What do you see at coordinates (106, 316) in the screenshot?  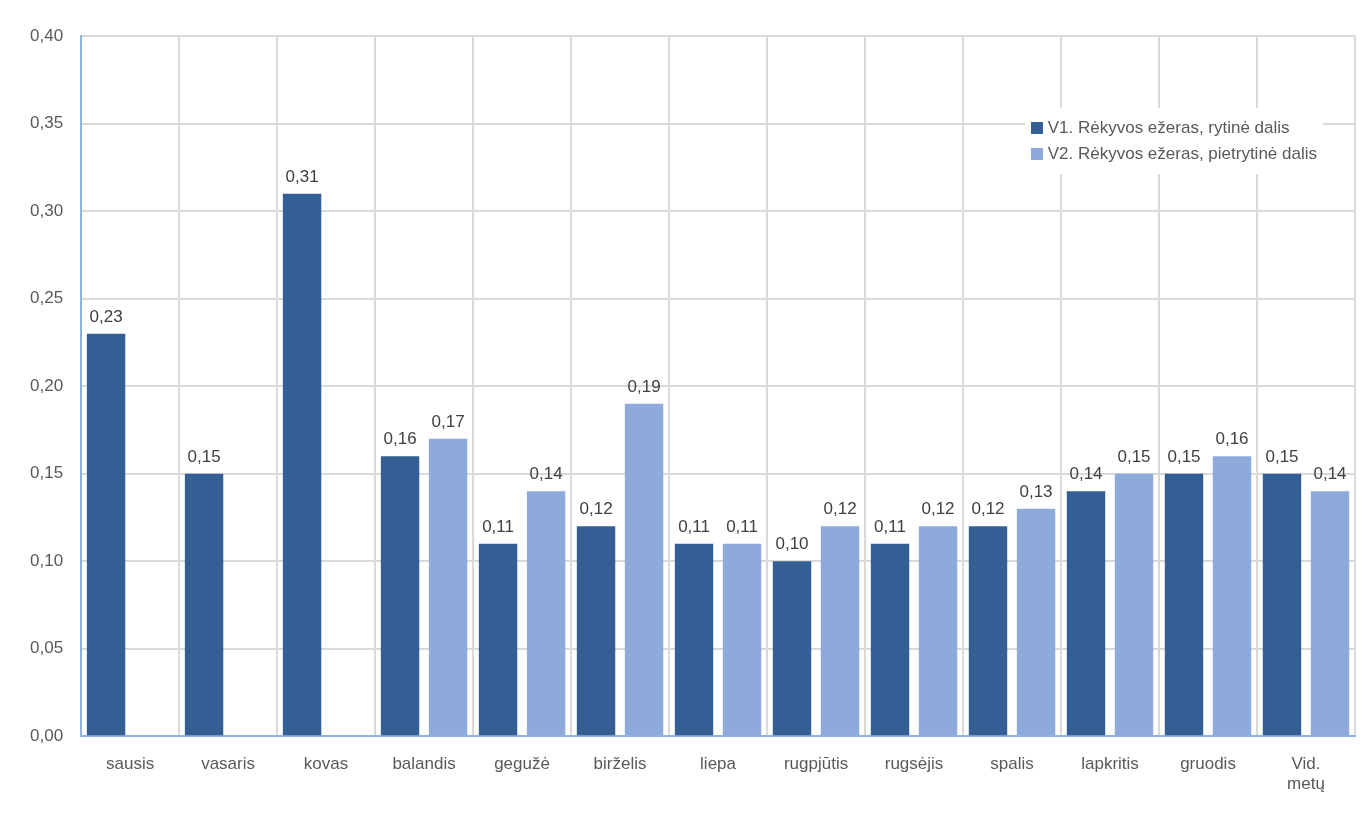 I see `data-label: 0,23` at bounding box center [106, 316].